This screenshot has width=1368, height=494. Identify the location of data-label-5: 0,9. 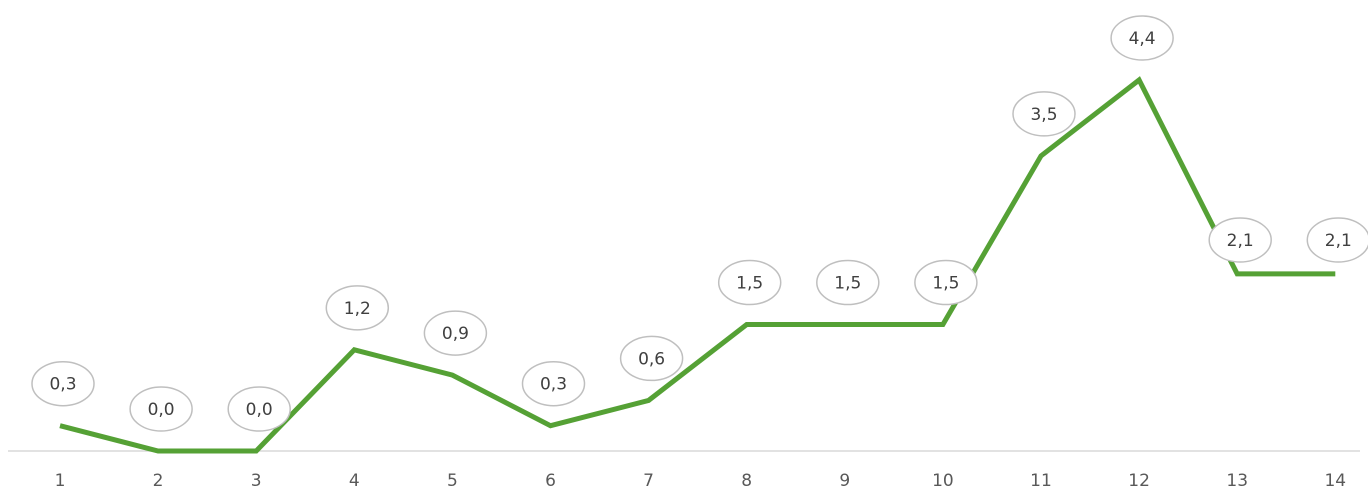
(455, 333).